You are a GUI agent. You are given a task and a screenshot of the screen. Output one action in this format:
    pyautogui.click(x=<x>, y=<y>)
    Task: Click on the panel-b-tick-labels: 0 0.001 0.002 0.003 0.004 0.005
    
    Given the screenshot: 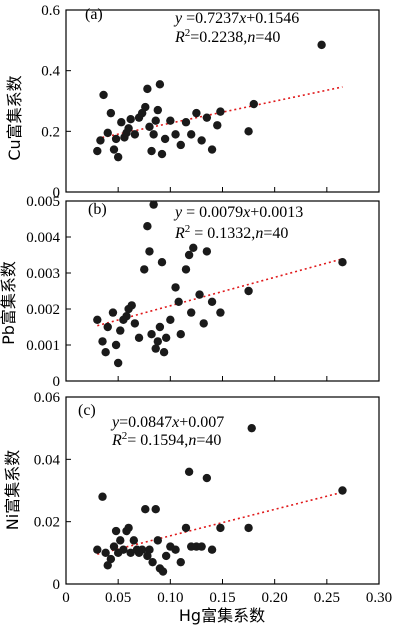 What is the action you would take?
    pyautogui.click(x=43, y=292)
    